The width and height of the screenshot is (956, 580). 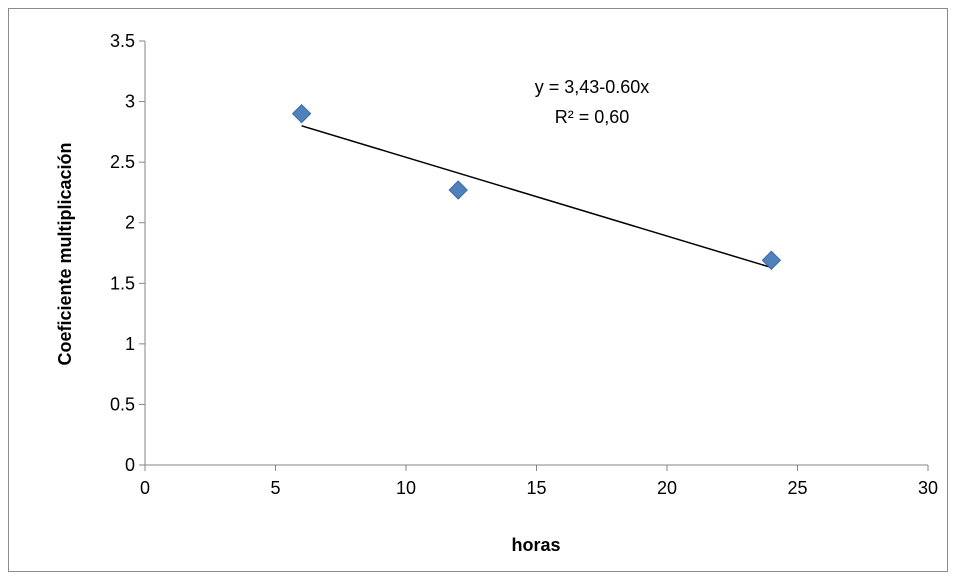 What do you see at coordinates (130, 223) in the screenshot?
I see `y-tick-label: 2` at bounding box center [130, 223].